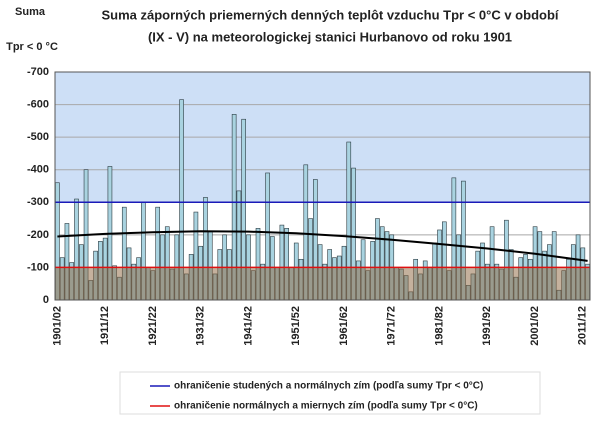  Describe the element at coordinates (439, 326) in the screenshot. I see `x-tick-label: 1981/82` at that location.